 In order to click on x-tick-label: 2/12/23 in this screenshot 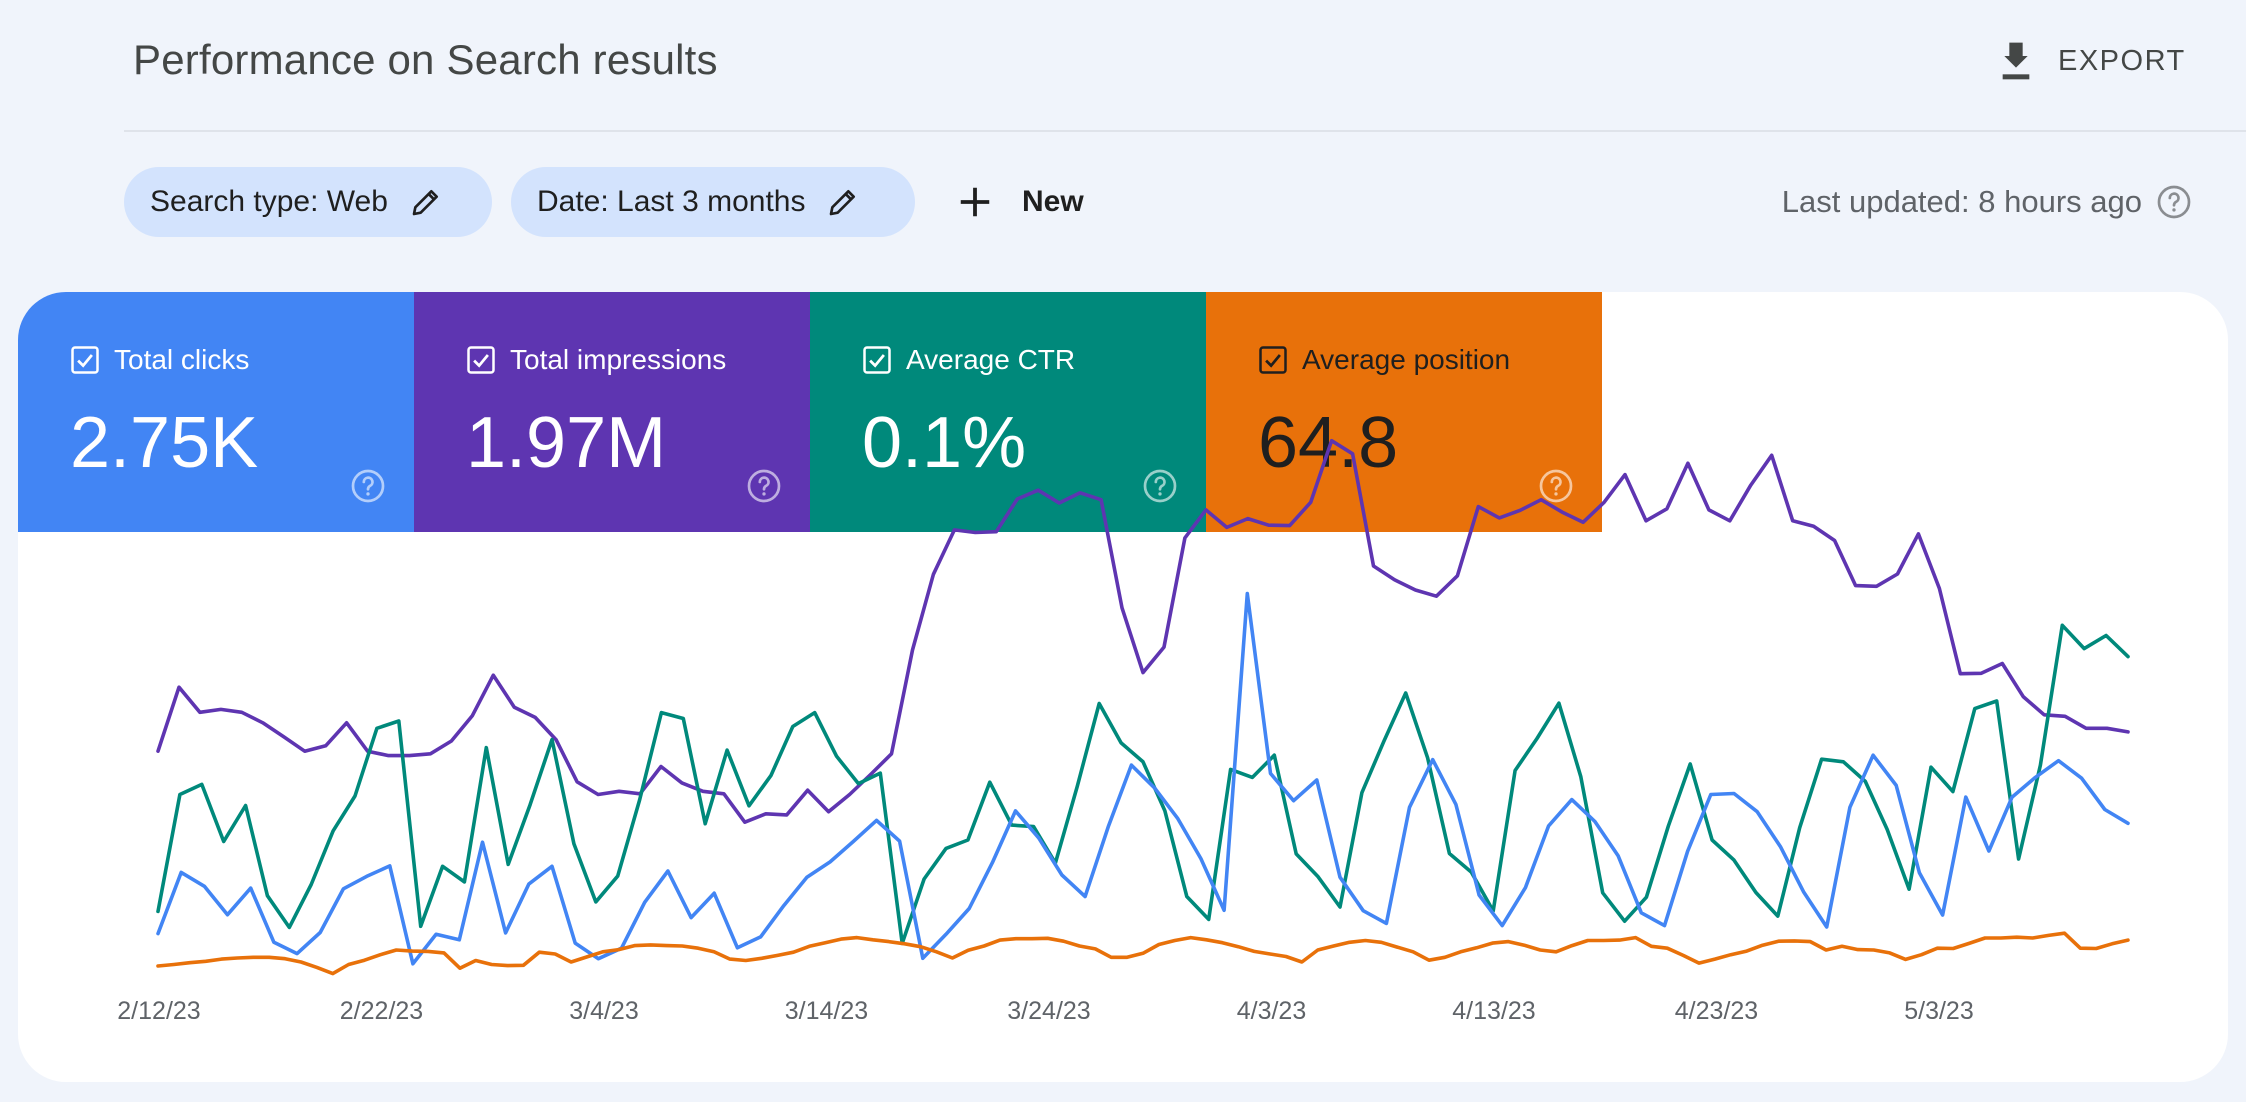, I will do `click(158, 1011)`.